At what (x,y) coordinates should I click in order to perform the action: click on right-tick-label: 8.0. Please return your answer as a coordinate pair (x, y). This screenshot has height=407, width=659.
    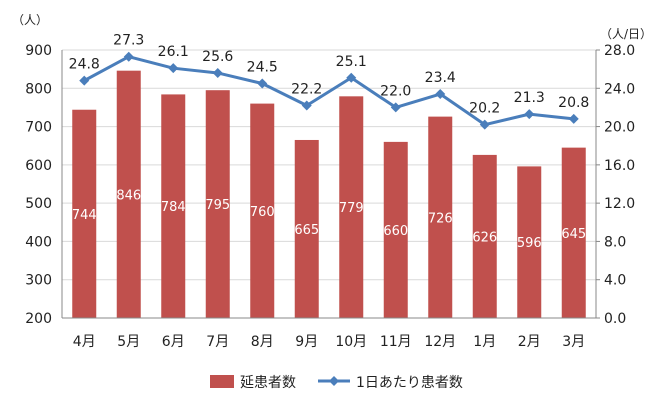
    Looking at the image, I should click on (615, 242).